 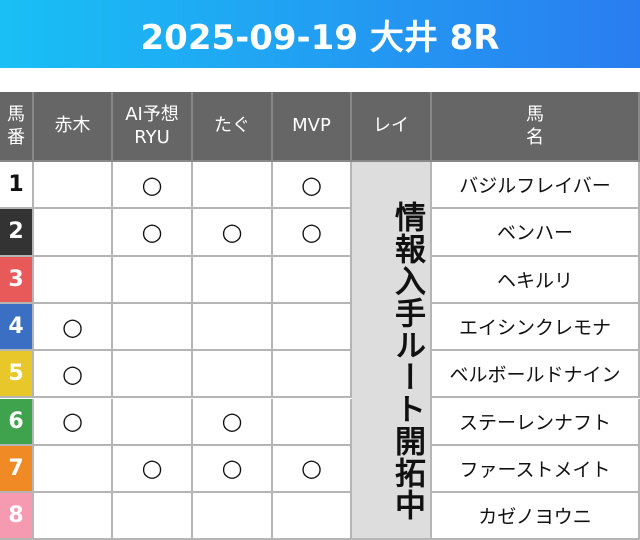 I want to click on horse-name: ヘキルリ, so click(x=536, y=280).